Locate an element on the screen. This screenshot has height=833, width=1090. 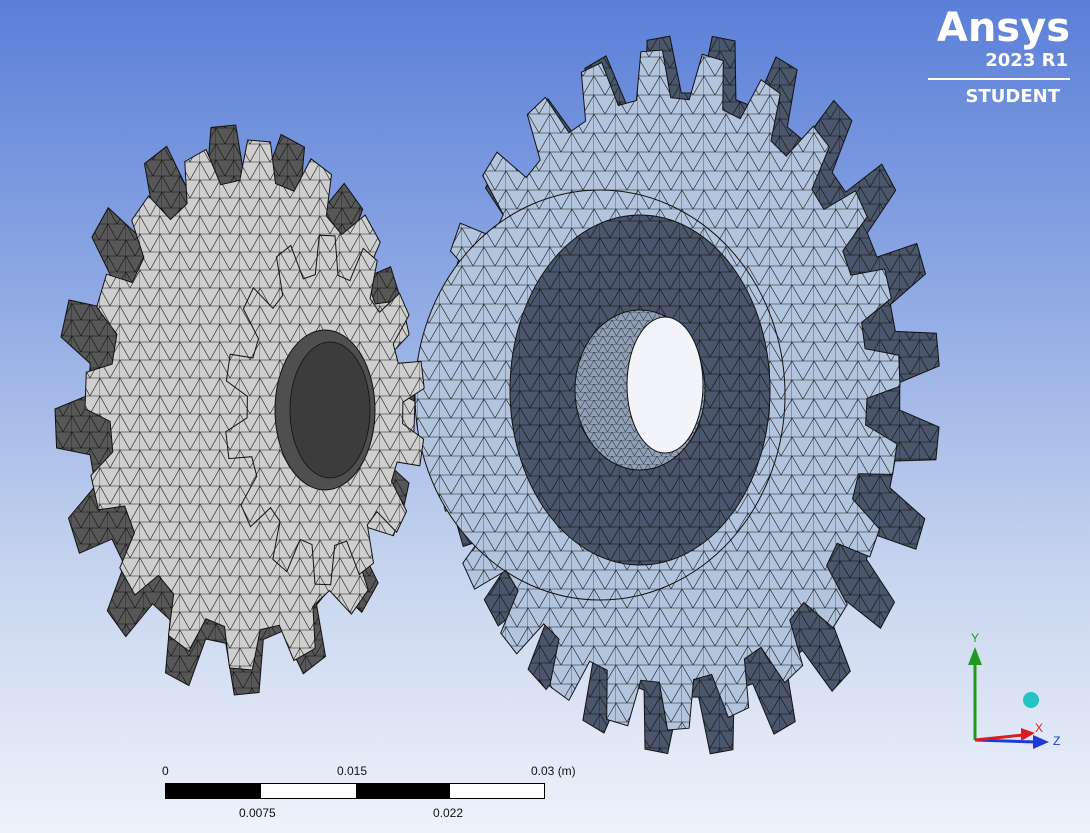
ansys-logo: Ansys 2023 R1 STUDENT is located at coordinates (995, 57).